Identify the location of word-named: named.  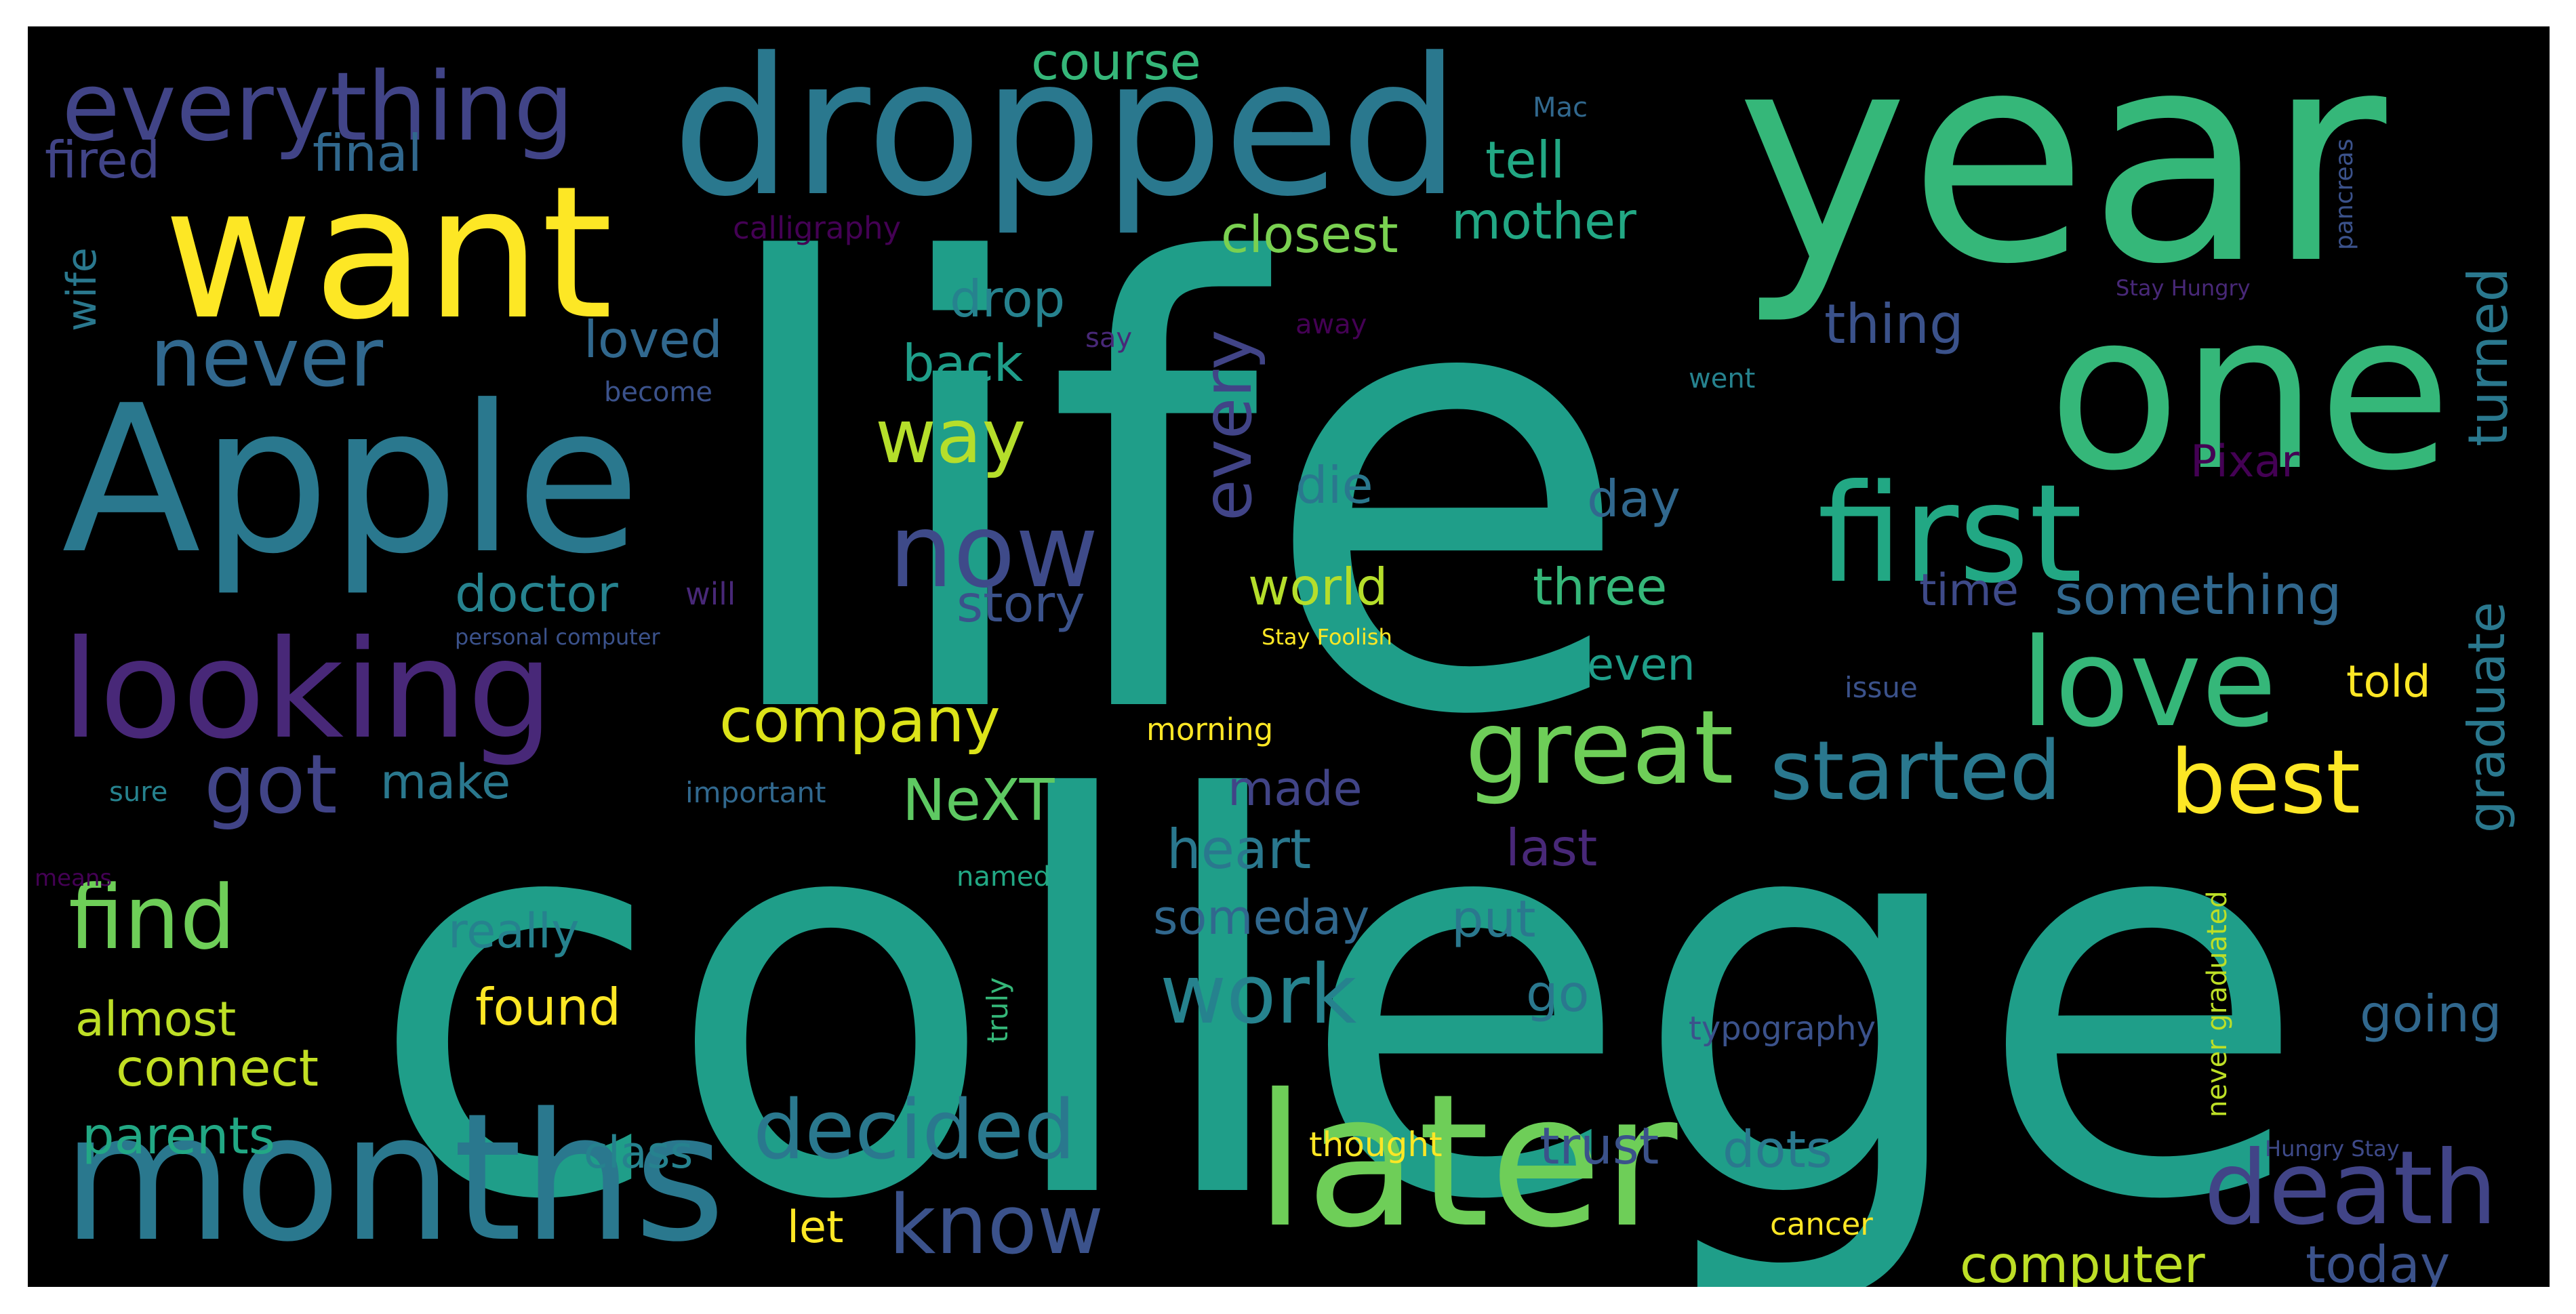
(1004, 876).